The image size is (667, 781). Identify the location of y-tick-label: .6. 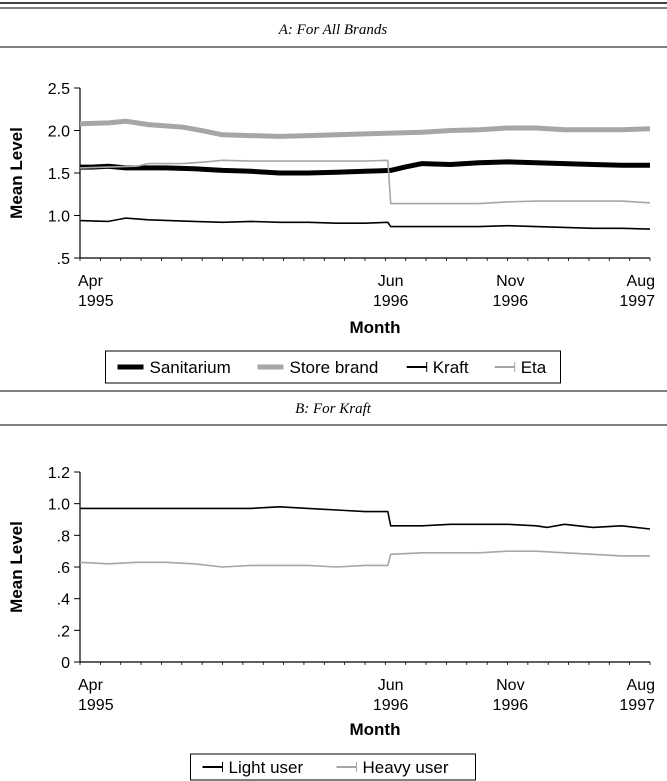
(63, 568).